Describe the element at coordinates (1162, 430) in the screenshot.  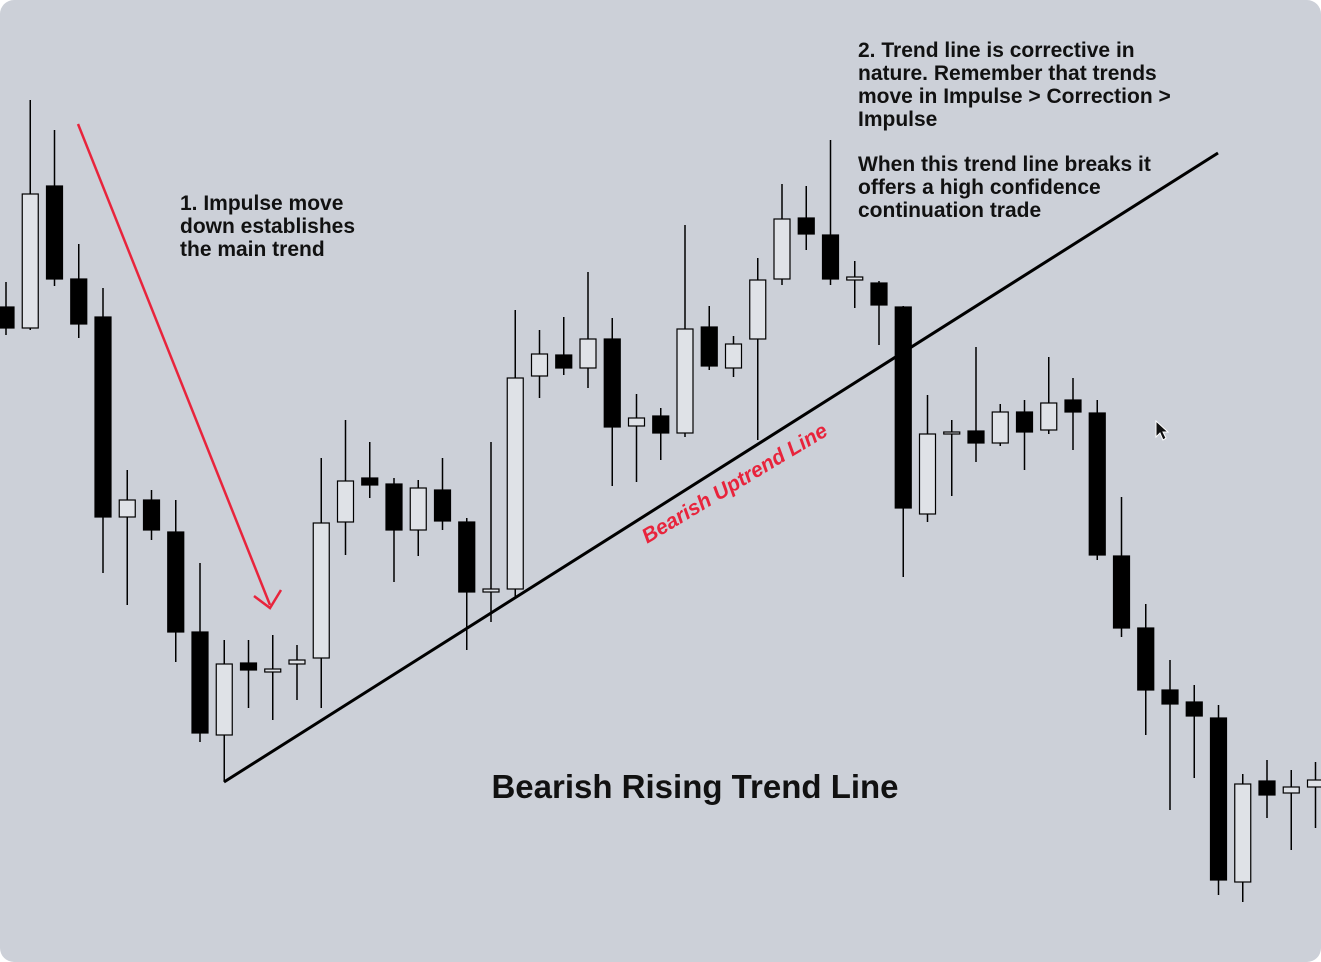
I see `mouse-cursor` at that location.